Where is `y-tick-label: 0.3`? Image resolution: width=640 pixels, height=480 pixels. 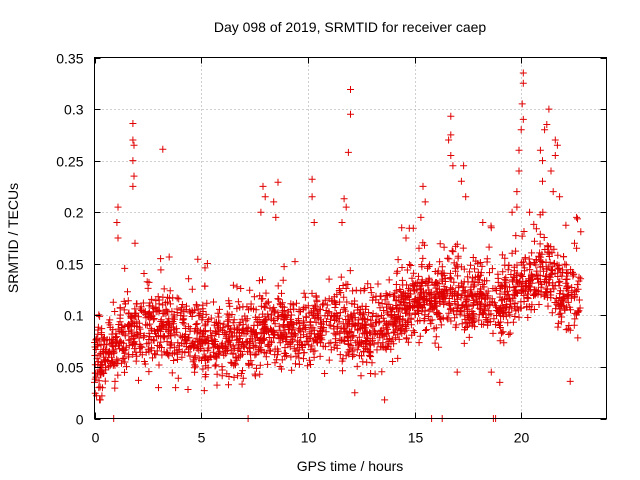
y-tick-label: 0.3 is located at coordinates (74, 110).